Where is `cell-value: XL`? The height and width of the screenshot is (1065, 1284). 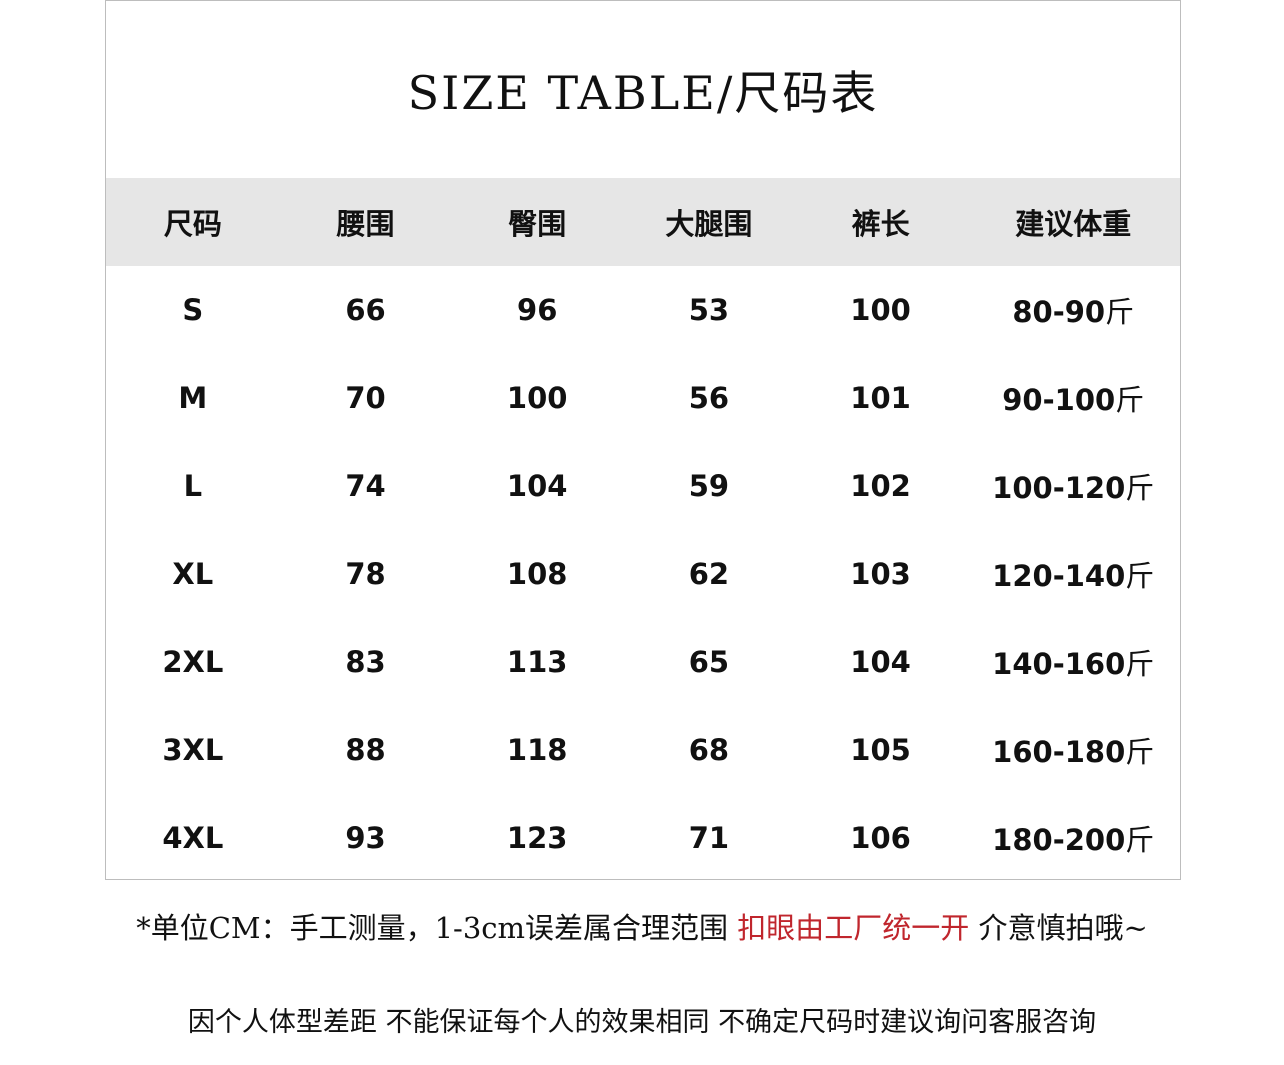 cell-value: XL is located at coordinates (193, 574).